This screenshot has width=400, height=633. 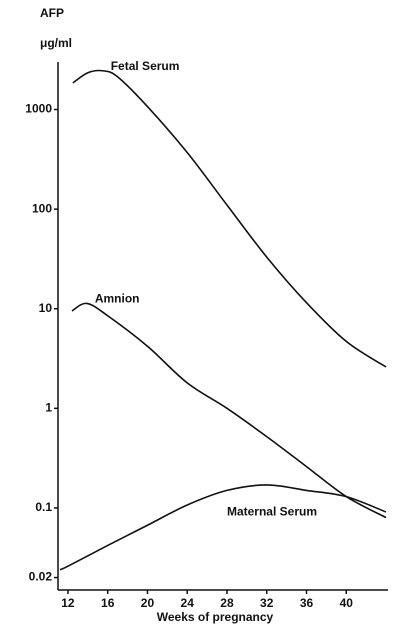 I want to click on y-axis-unit: μg/ml, so click(x=56, y=43).